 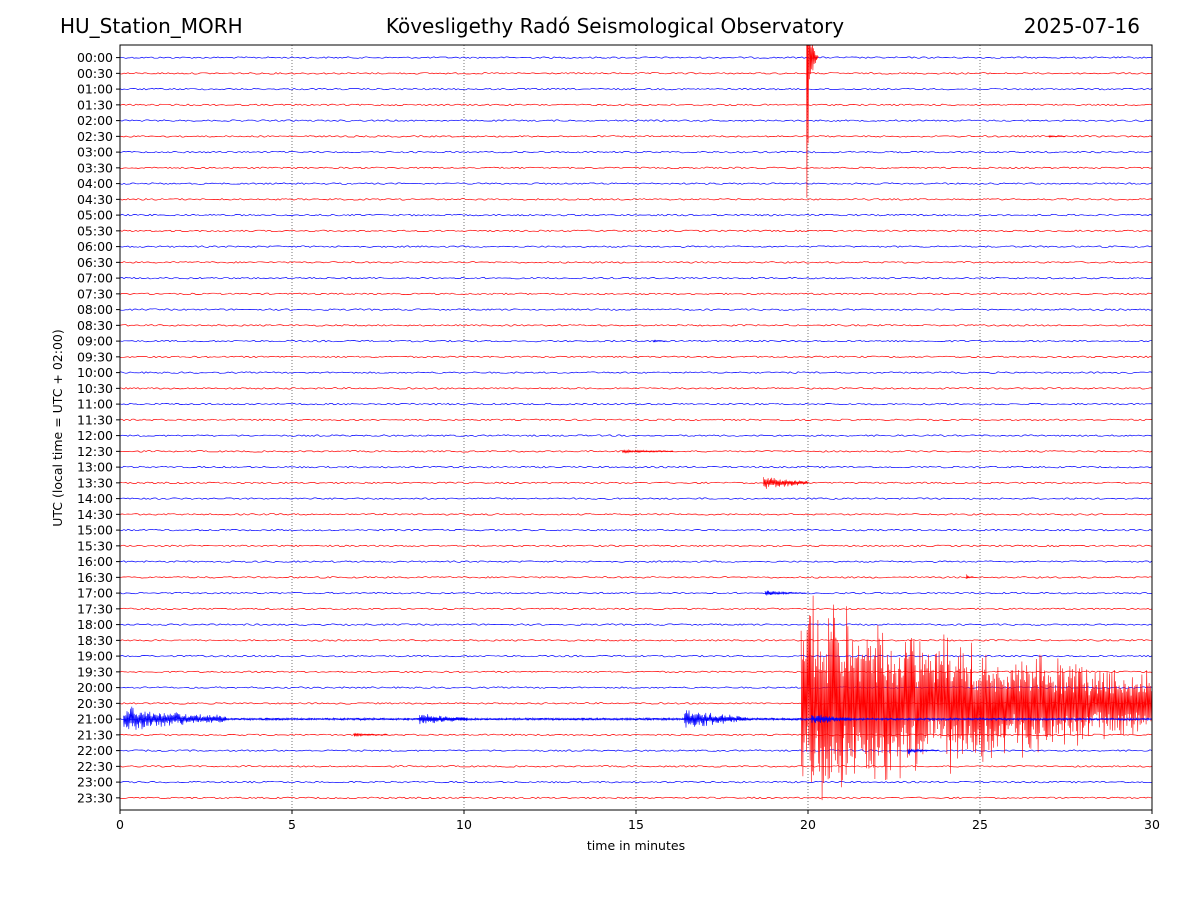 I want to click on y-tick-label: 21:00, so click(x=95, y=719).